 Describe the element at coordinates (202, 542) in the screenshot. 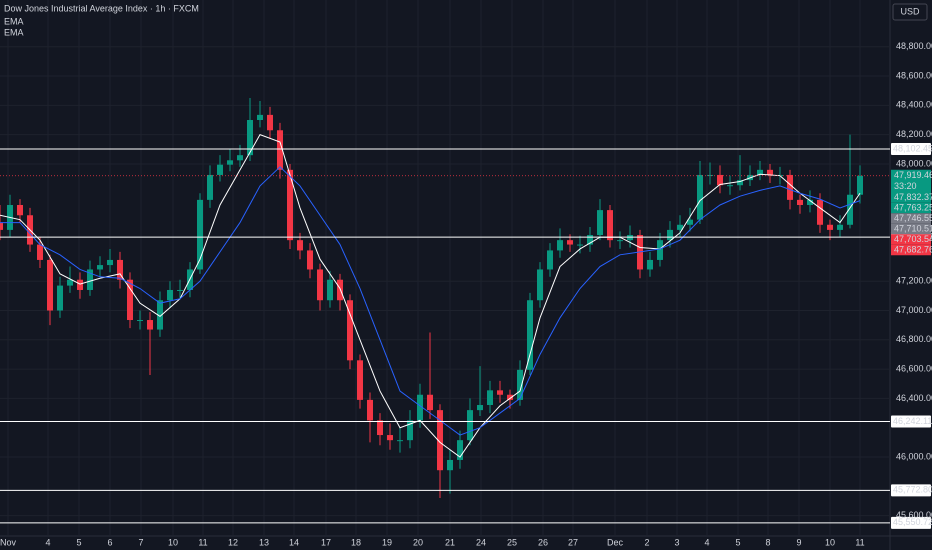

I see `x-tick-label: 11` at that location.